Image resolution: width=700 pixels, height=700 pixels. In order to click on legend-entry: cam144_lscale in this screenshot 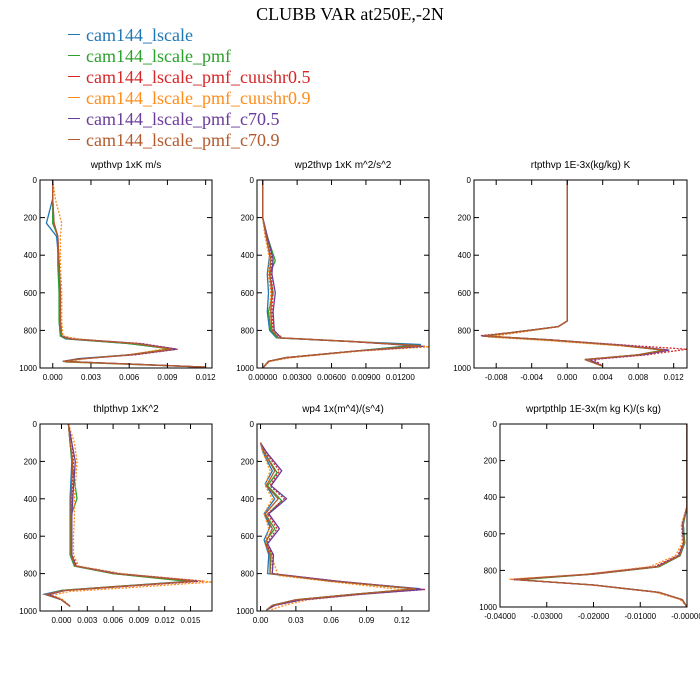, I will do `click(189, 35)`.